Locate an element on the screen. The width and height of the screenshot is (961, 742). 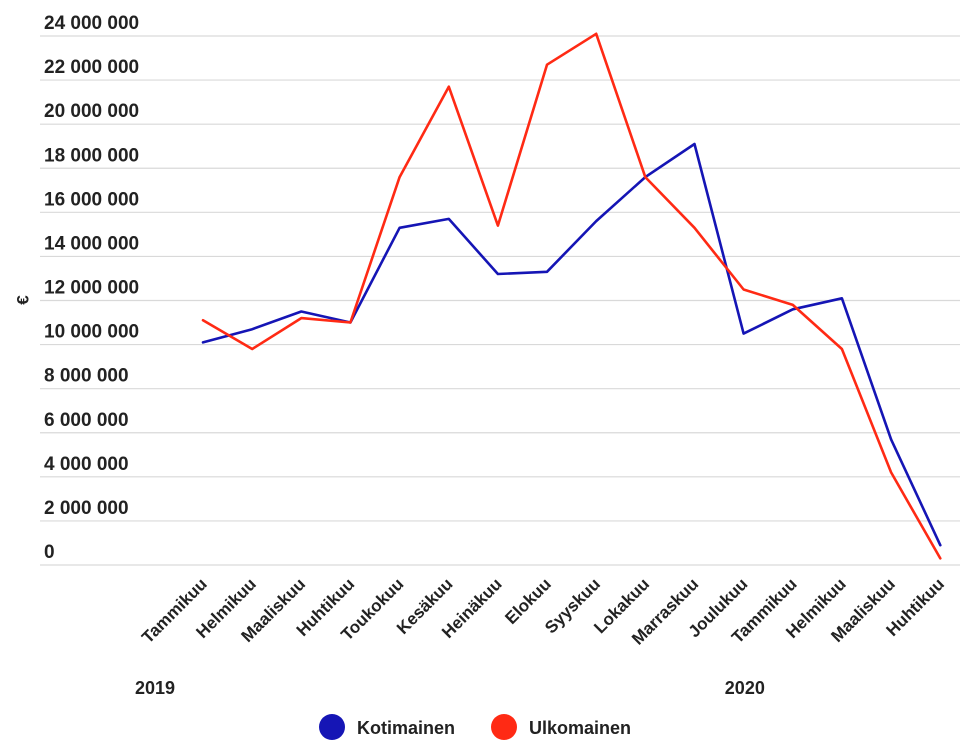
y-tick-label: 4 000 000 is located at coordinates (86, 464).